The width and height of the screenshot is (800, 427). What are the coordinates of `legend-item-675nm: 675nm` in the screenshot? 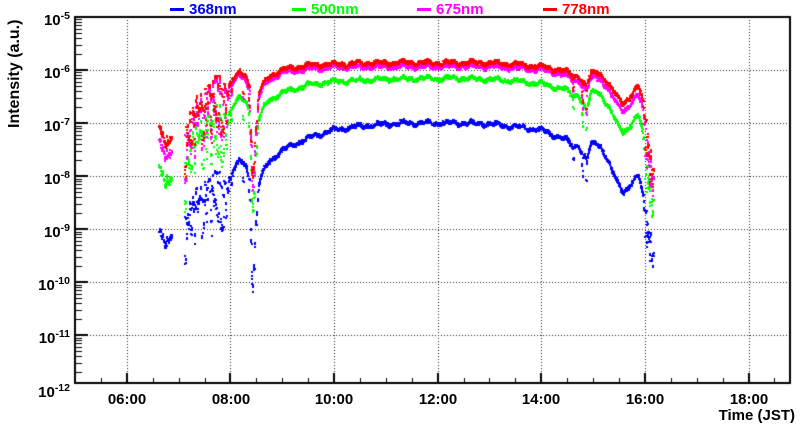 It's located at (450, 9).